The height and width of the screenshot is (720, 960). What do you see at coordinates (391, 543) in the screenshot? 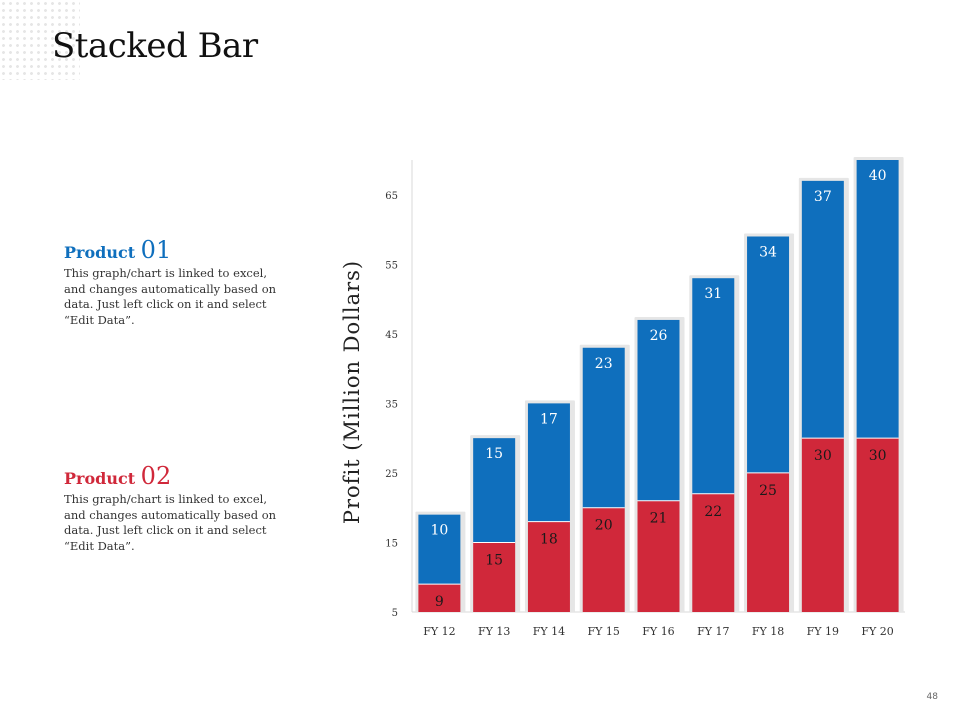
I see `y-tick-label: 15` at bounding box center [391, 543].